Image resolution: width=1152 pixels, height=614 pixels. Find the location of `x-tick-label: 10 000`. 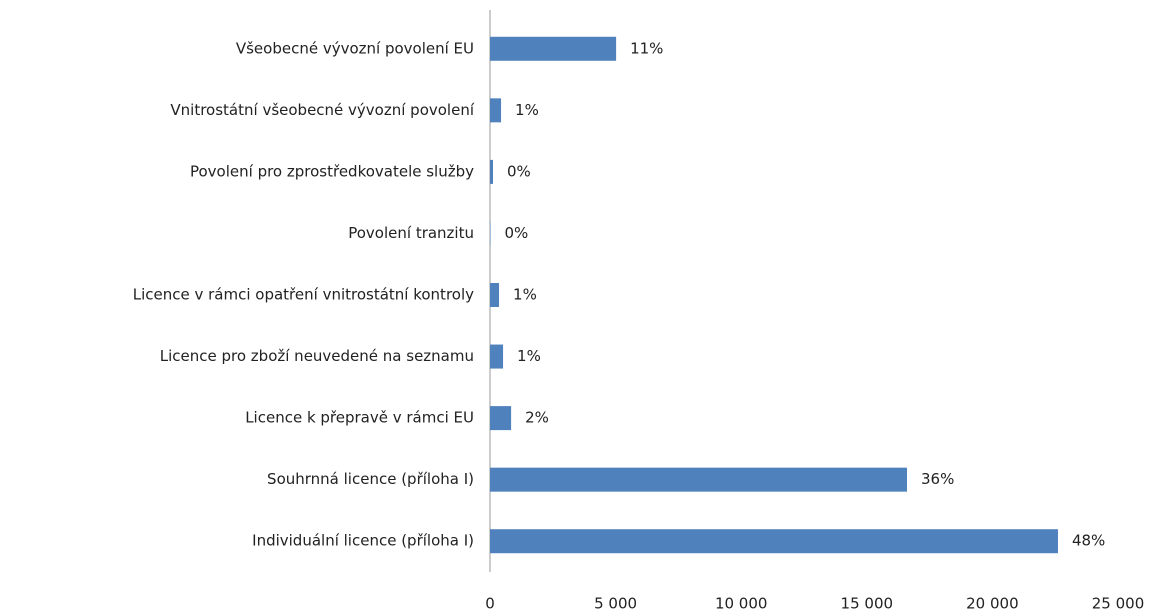

x-tick-label: 10 000 is located at coordinates (741, 604).